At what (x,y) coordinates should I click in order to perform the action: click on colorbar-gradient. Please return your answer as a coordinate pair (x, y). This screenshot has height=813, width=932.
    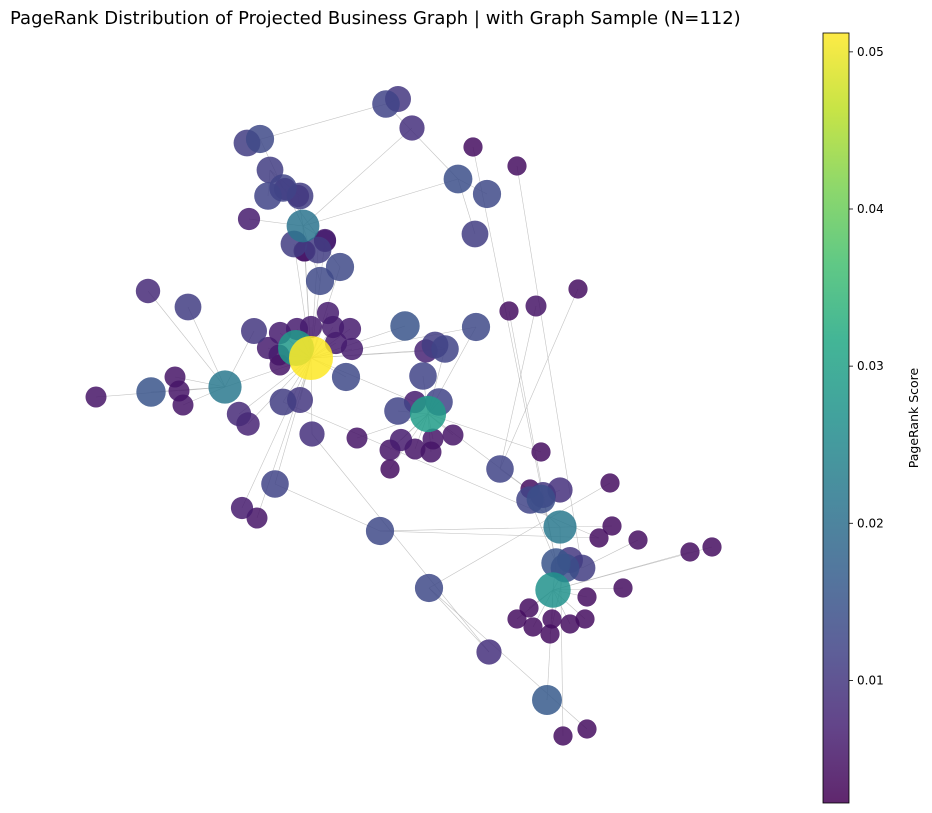
    Looking at the image, I should click on (836, 418).